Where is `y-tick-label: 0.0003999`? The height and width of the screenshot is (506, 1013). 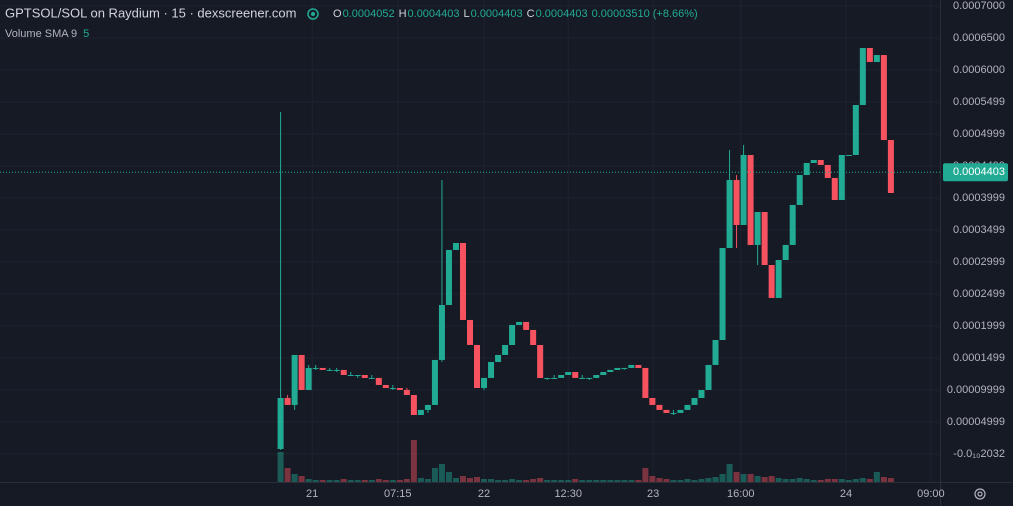
y-tick-label: 0.0003999 is located at coordinates (979, 198).